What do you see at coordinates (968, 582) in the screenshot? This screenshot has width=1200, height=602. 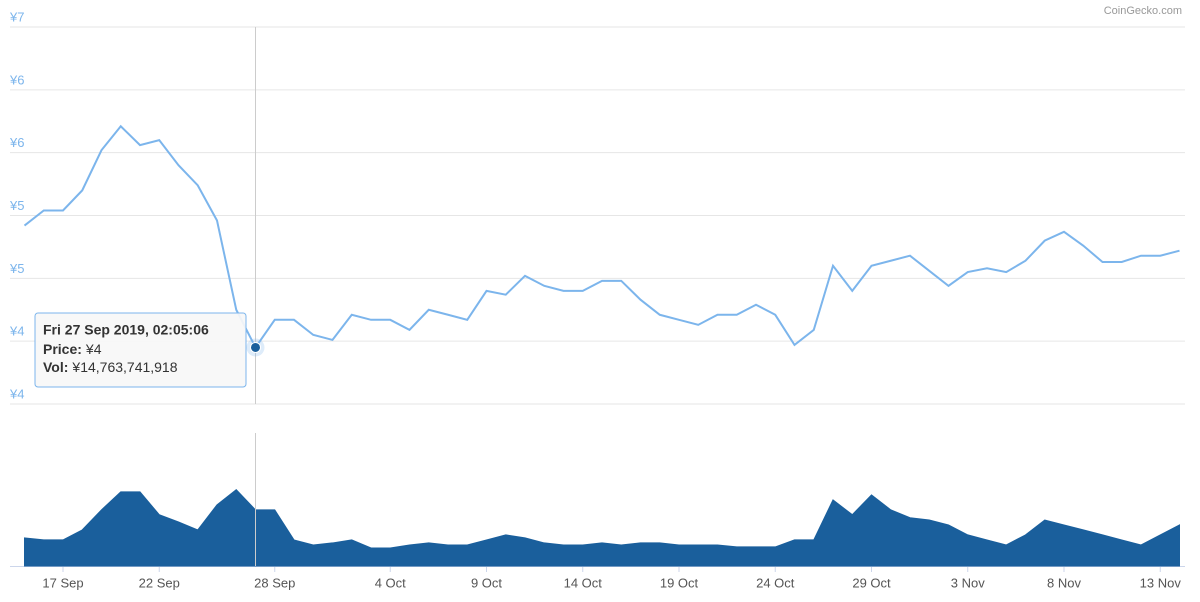 I see `x-tick-label: 3 Nov` at bounding box center [968, 582].